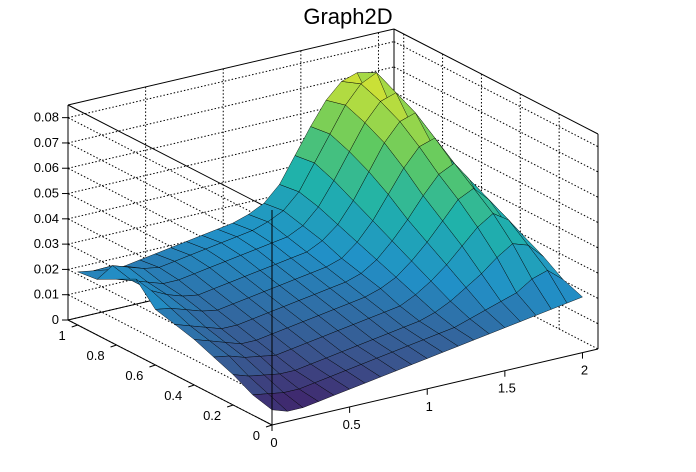  What do you see at coordinates (352, 424) in the screenshot?
I see `x-tick-label: 0.5` at bounding box center [352, 424].